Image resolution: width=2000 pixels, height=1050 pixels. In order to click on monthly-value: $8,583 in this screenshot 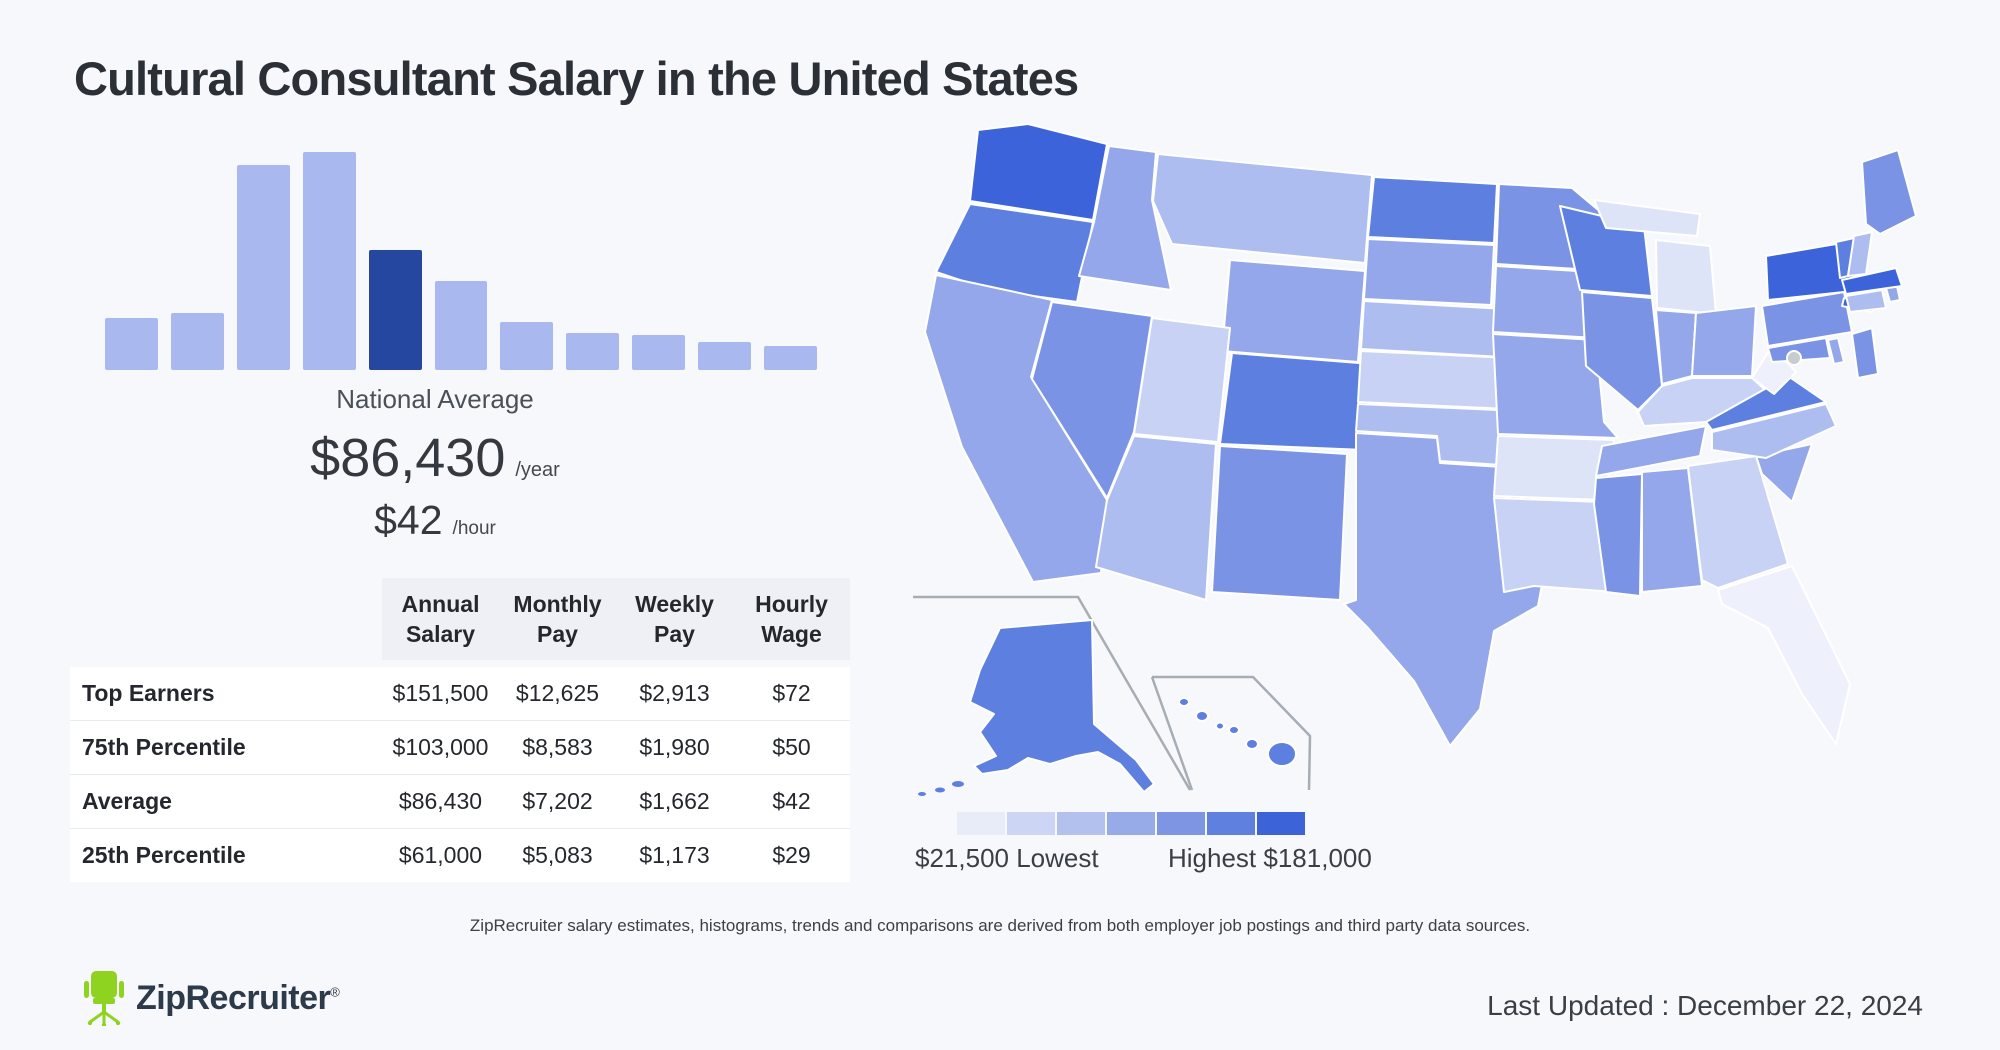, I will do `click(557, 747)`.